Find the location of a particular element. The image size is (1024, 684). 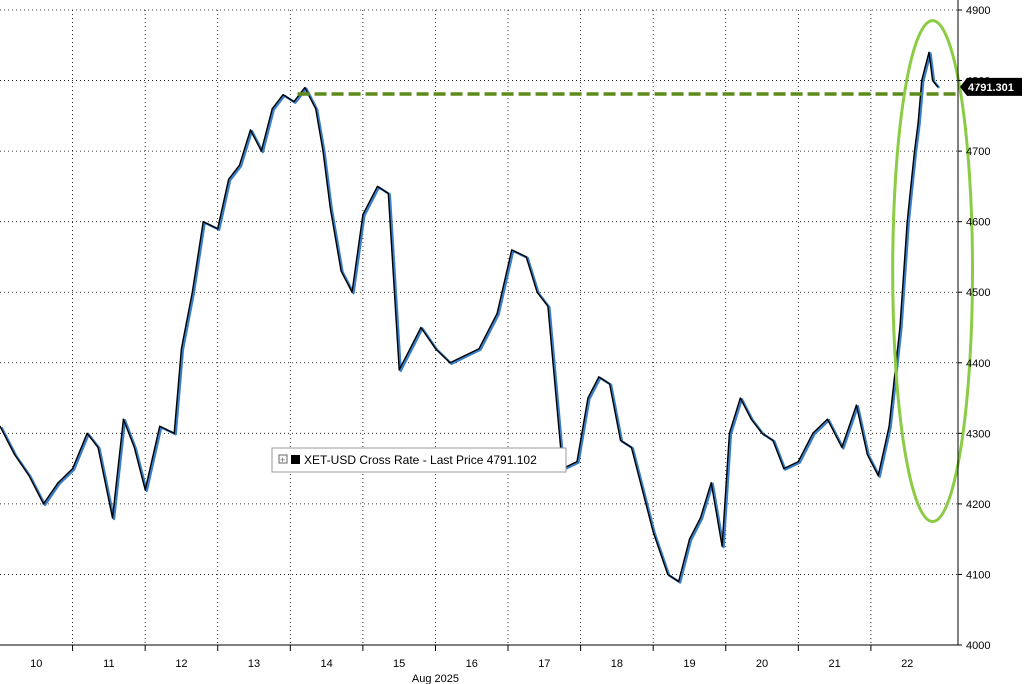

legend-label: XET-USD Cross Rate - Last Price 4791.102 is located at coordinates (420, 460).